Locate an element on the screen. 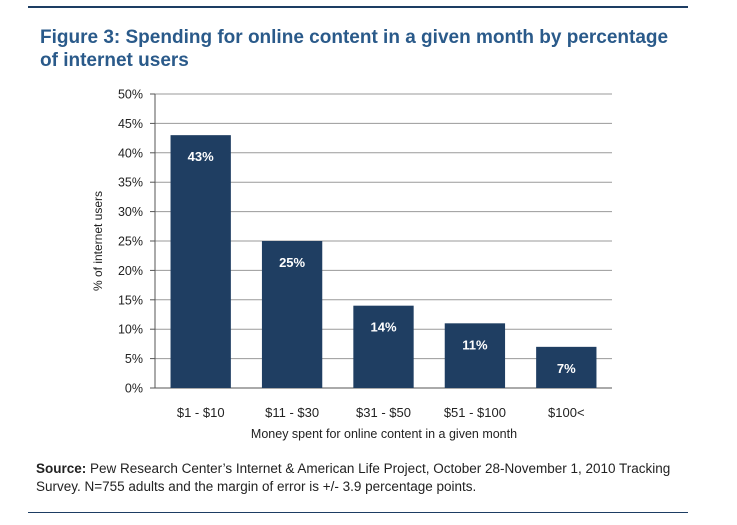 The width and height of the screenshot is (737, 525). y-axis-label: % of internet users is located at coordinates (98, 241).